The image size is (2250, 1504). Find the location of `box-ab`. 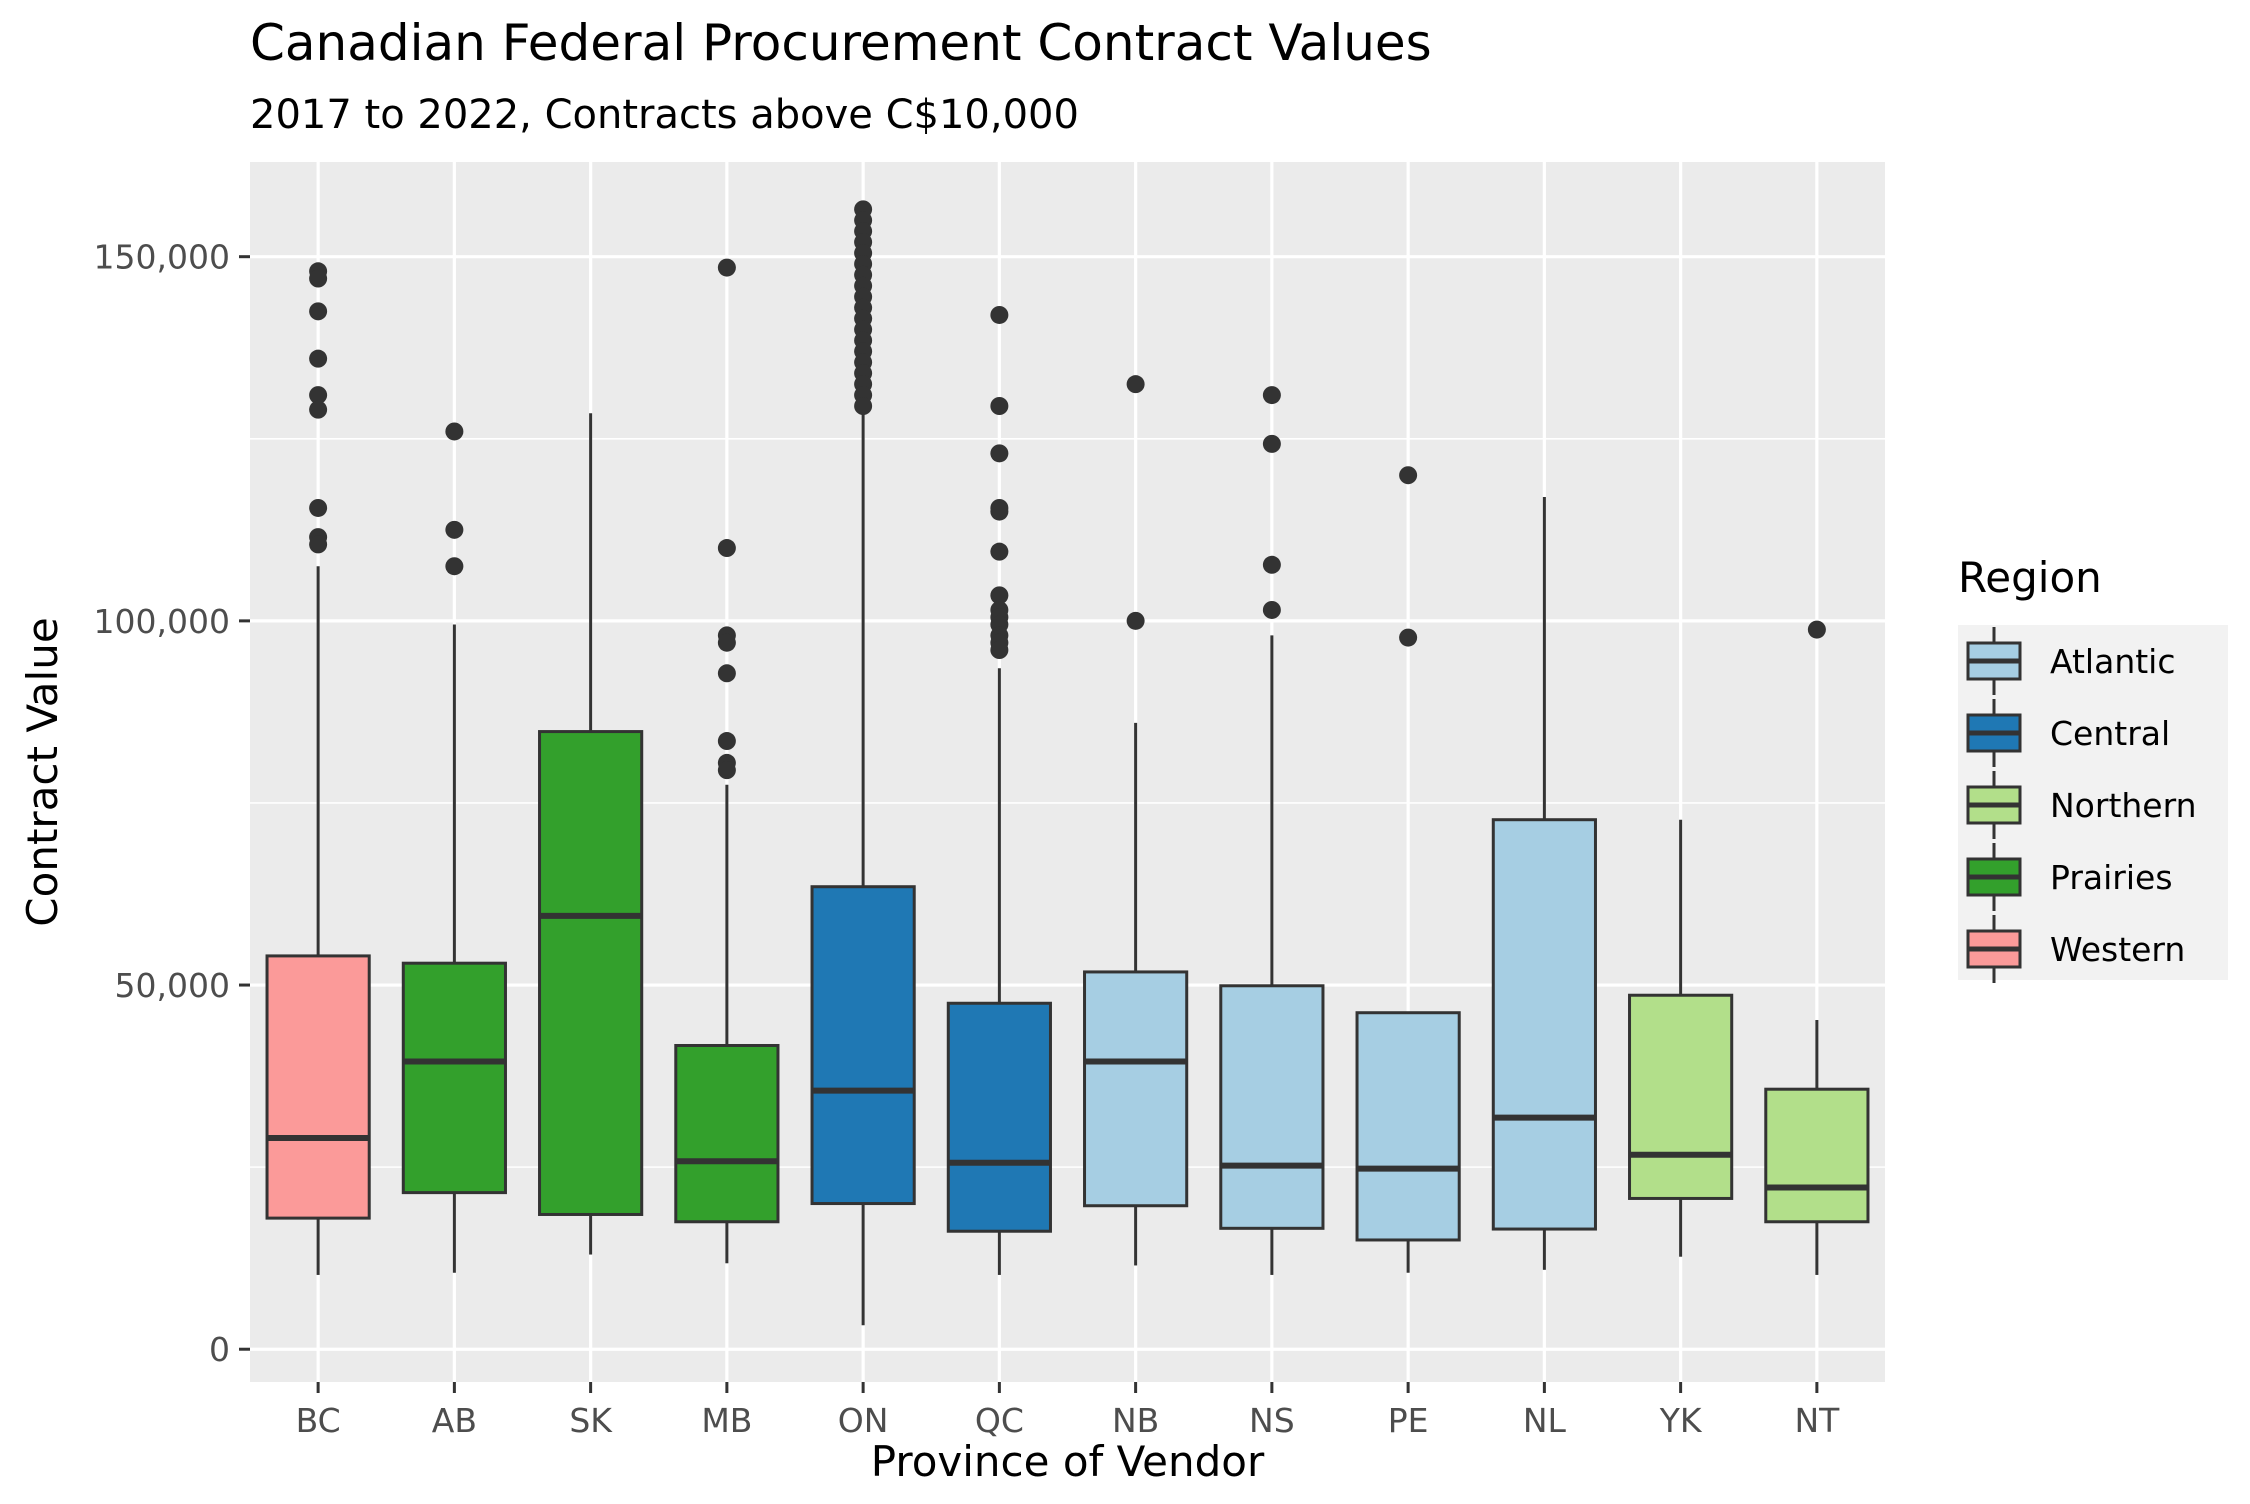

box-ab is located at coordinates (454, 847).